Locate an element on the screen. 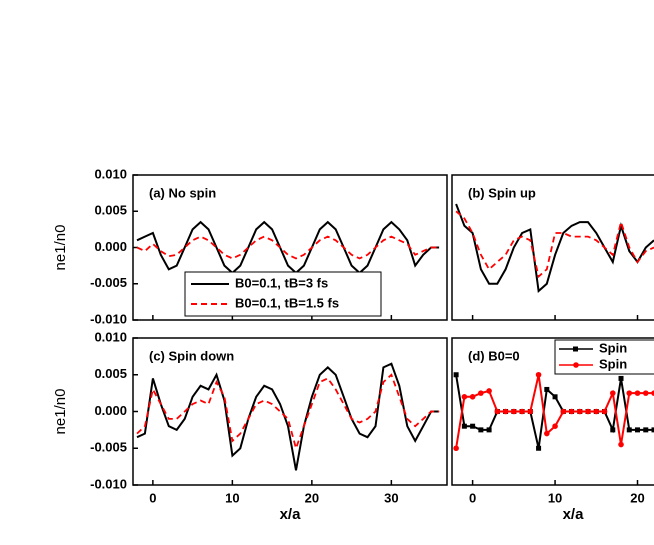 This screenshot has width=654, height=545. x-tick-label: 30 is located at coordinates (391, 497).